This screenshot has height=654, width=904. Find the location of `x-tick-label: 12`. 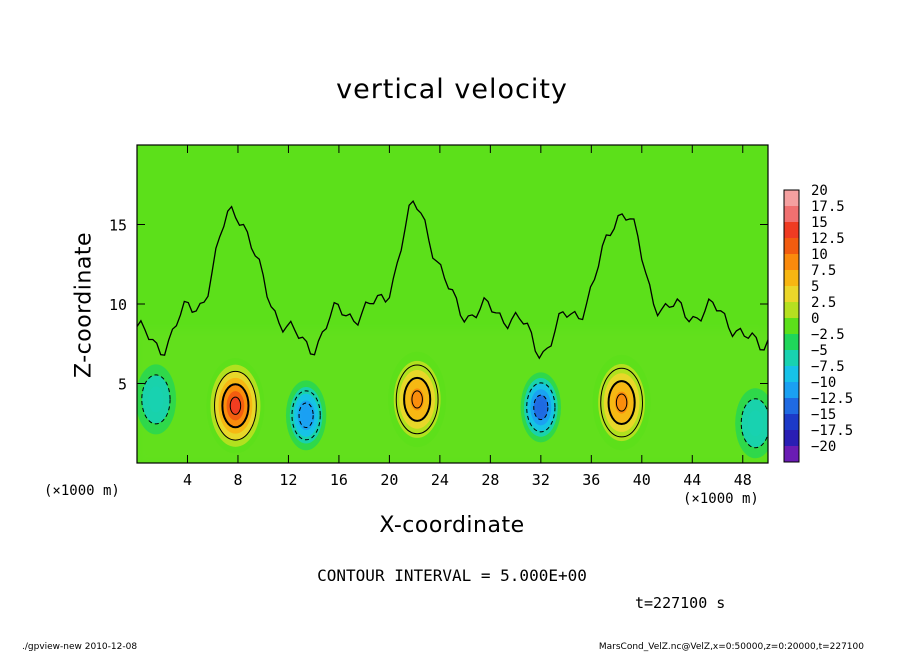

x-tick-label: 12 is located at coordinates (288, 480).